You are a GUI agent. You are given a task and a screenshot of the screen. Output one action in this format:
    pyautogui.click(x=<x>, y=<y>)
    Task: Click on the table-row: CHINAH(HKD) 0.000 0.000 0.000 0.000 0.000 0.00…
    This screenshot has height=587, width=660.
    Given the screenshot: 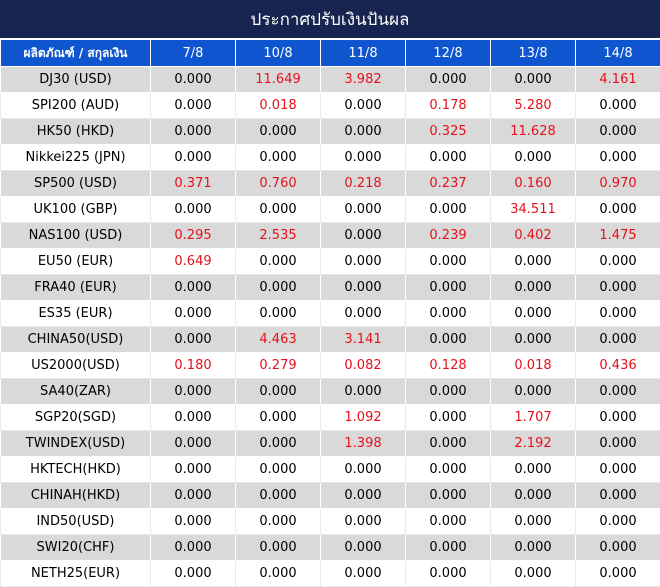 What is the action you would take?
    pyautogui.click(x=330, y=495)
    